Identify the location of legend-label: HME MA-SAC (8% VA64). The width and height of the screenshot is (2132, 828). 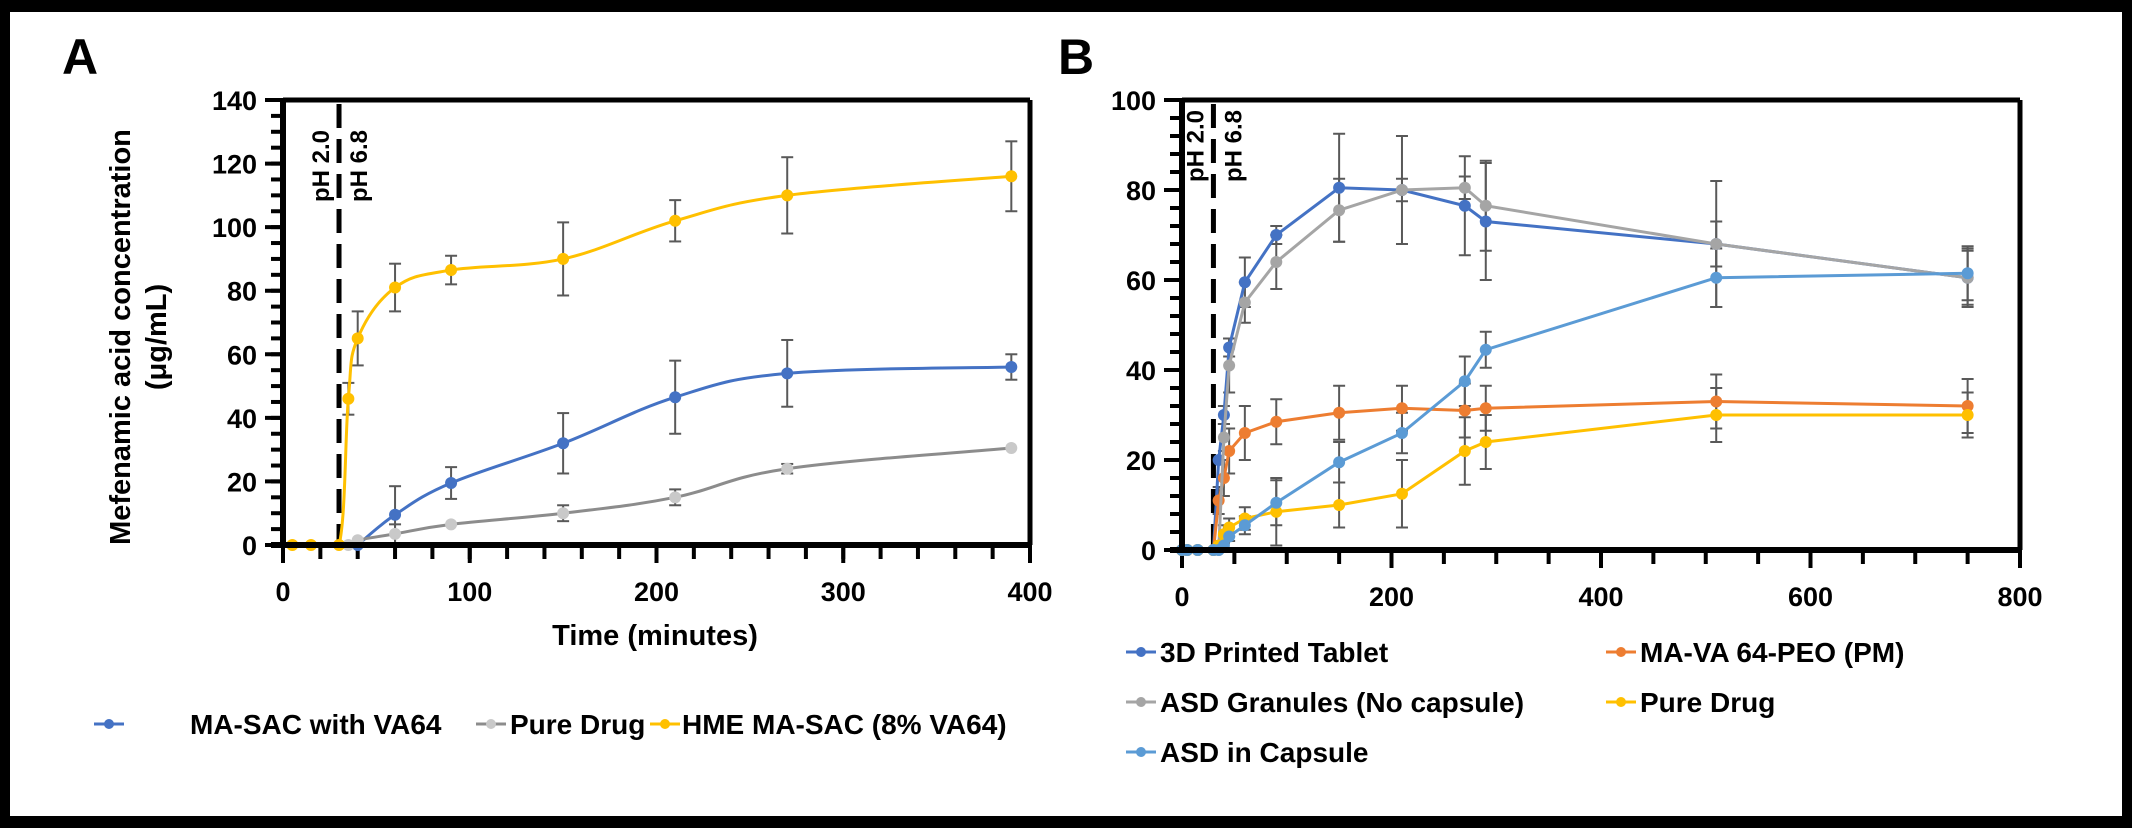
(844, 724).